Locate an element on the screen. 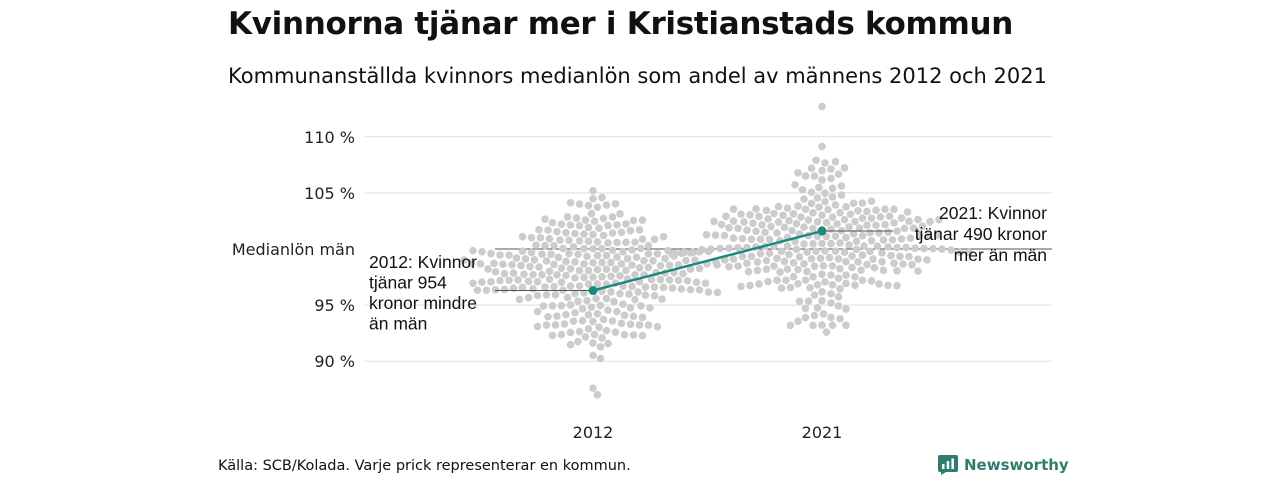 Image resolution: width=1280 pixels, height=480 pixels. x-tick-label: 2012 is located at coordinates (593, 432).